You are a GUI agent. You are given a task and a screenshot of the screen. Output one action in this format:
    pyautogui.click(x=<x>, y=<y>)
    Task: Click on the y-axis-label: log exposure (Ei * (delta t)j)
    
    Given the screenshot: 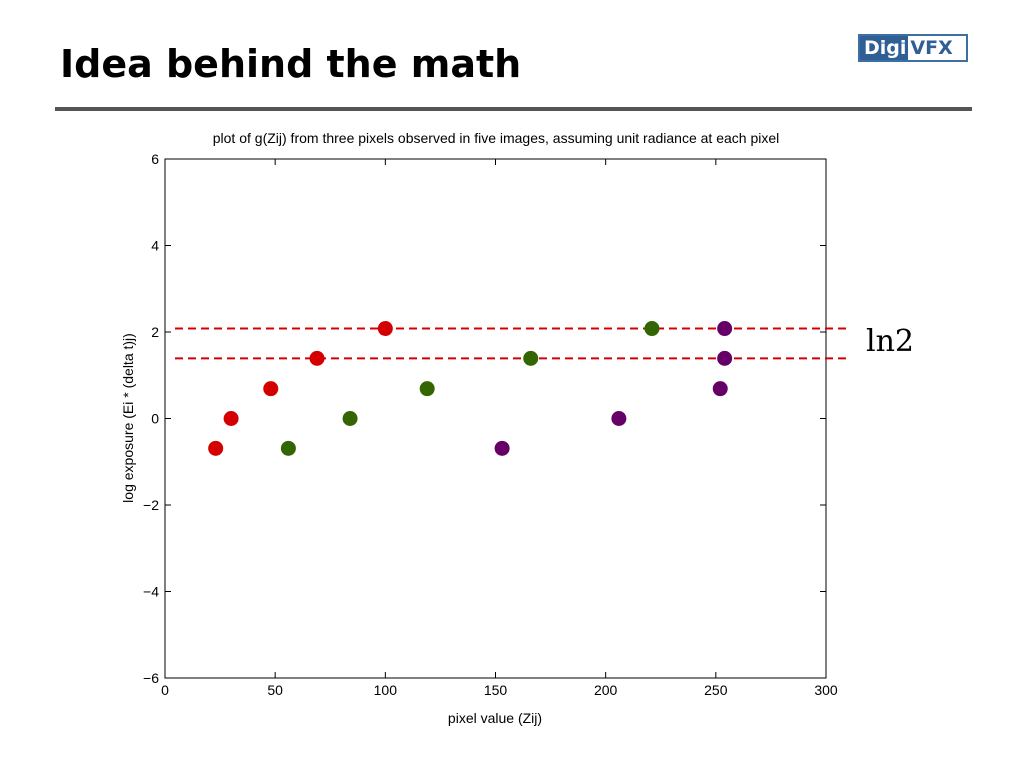 What is the action you would take?
    pyautogui.click(x=128, y=418)
    